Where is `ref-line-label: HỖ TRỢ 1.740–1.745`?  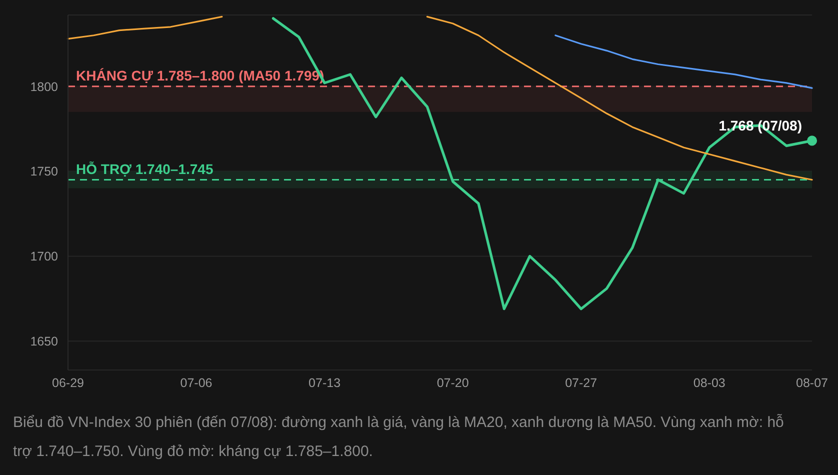
ref-line-label: HỖ TRỢ 1.740–1.745 is located at coordinates (145, 168).